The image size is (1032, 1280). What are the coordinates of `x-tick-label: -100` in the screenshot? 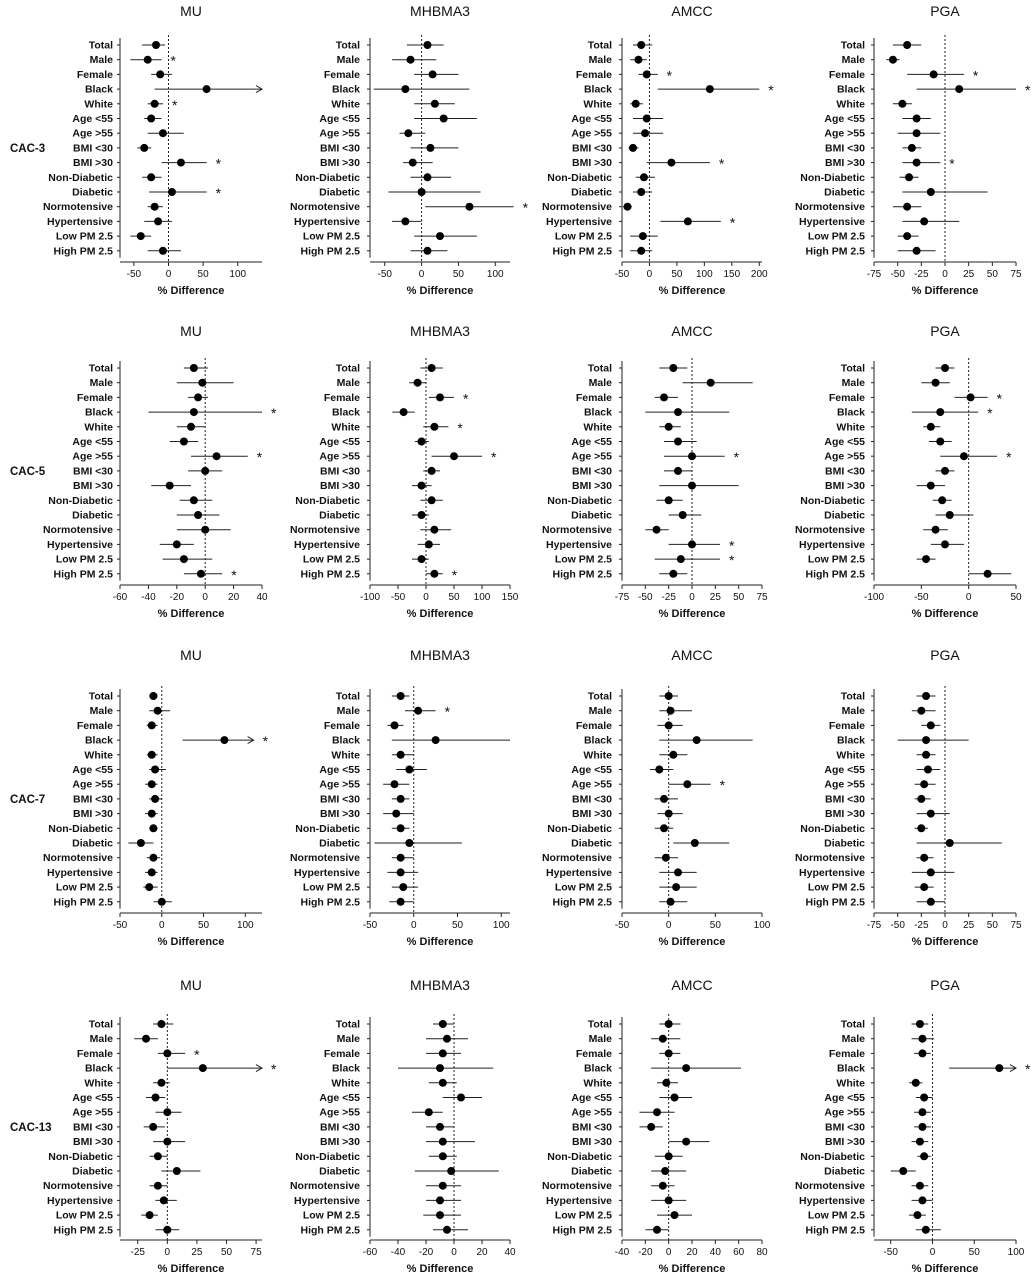 It's located at (874, 597).